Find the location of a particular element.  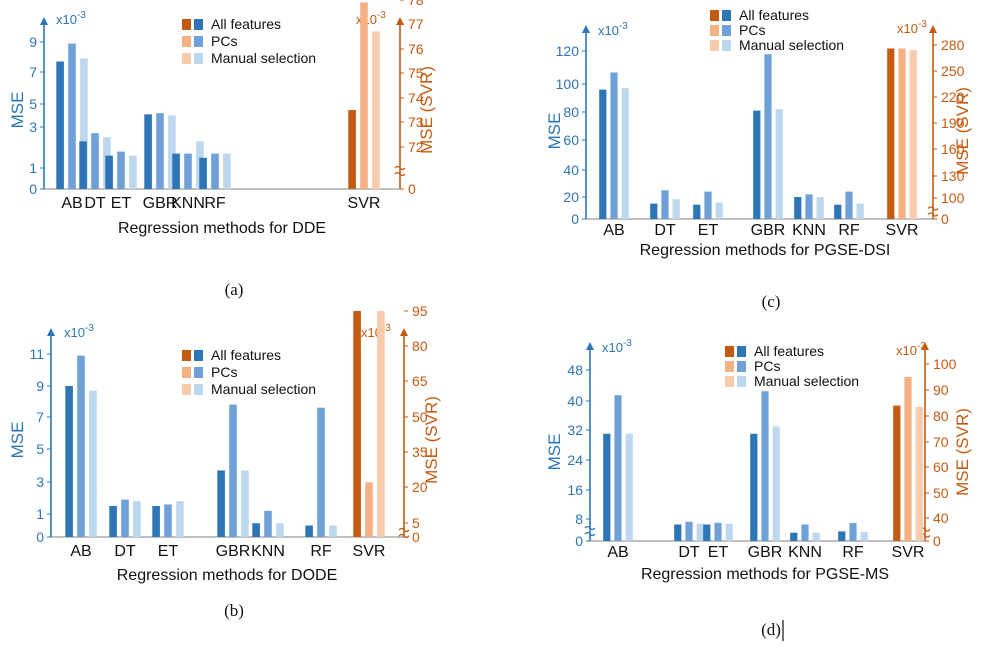

right-tick-label: 75 is located at coordinates (416, 73).